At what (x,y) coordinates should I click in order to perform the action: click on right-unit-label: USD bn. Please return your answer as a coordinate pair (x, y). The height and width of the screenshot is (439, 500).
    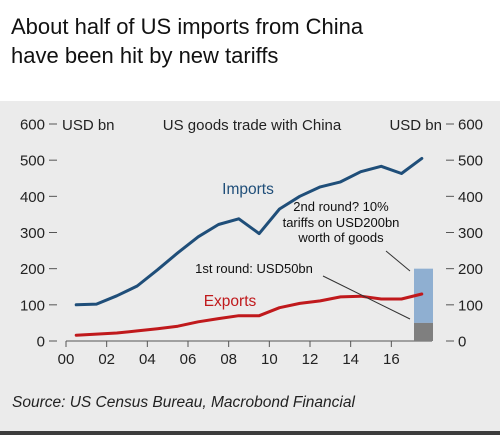
    Looking at the image, I should click on (415, 125).